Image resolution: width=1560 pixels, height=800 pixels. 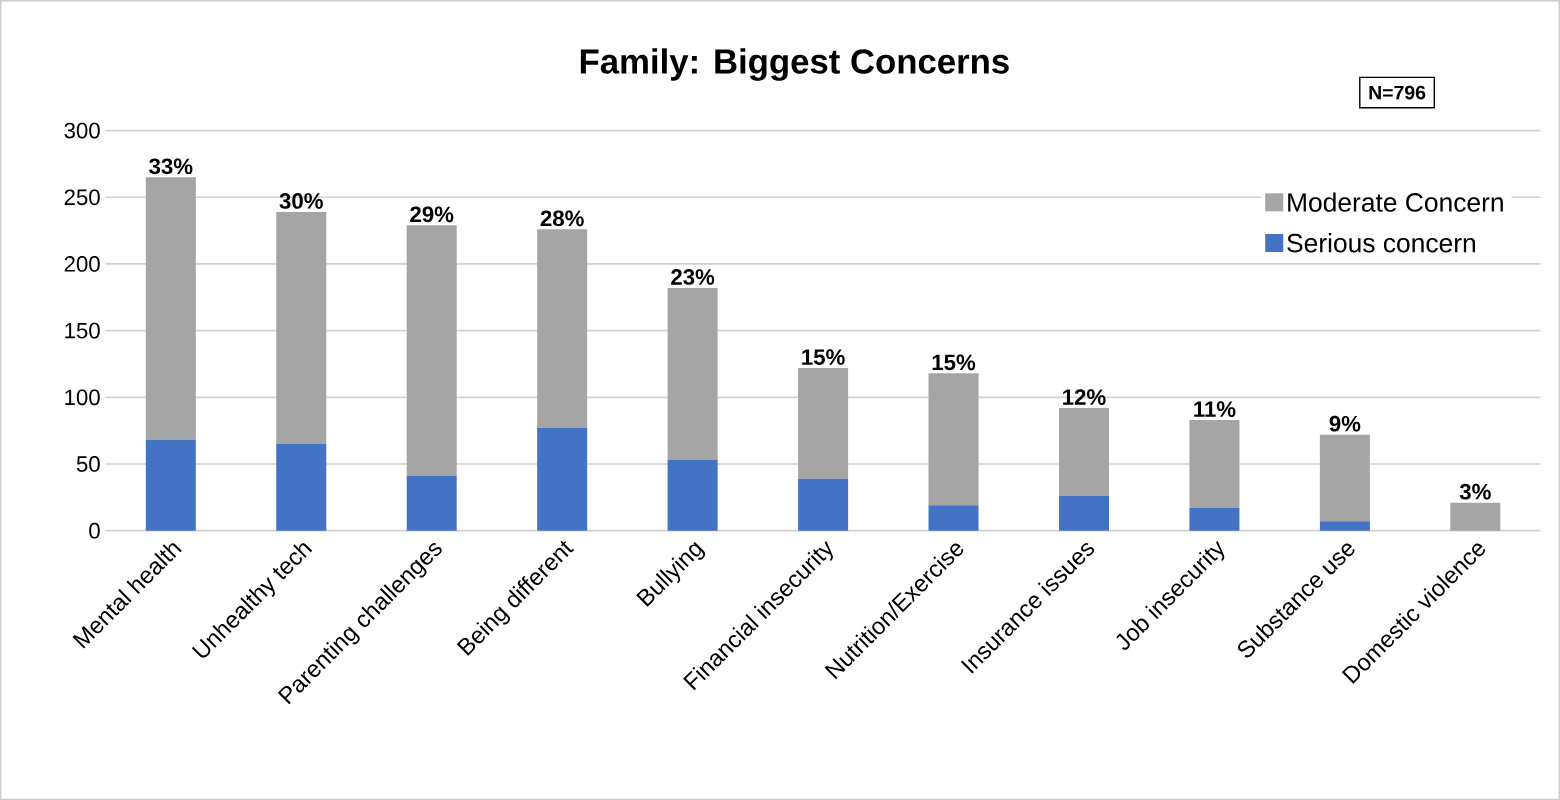 What do you see at coordinates (94, 530) in the screenshot?
I see `y-tick-label: 0` at bounding box center [94, 530].